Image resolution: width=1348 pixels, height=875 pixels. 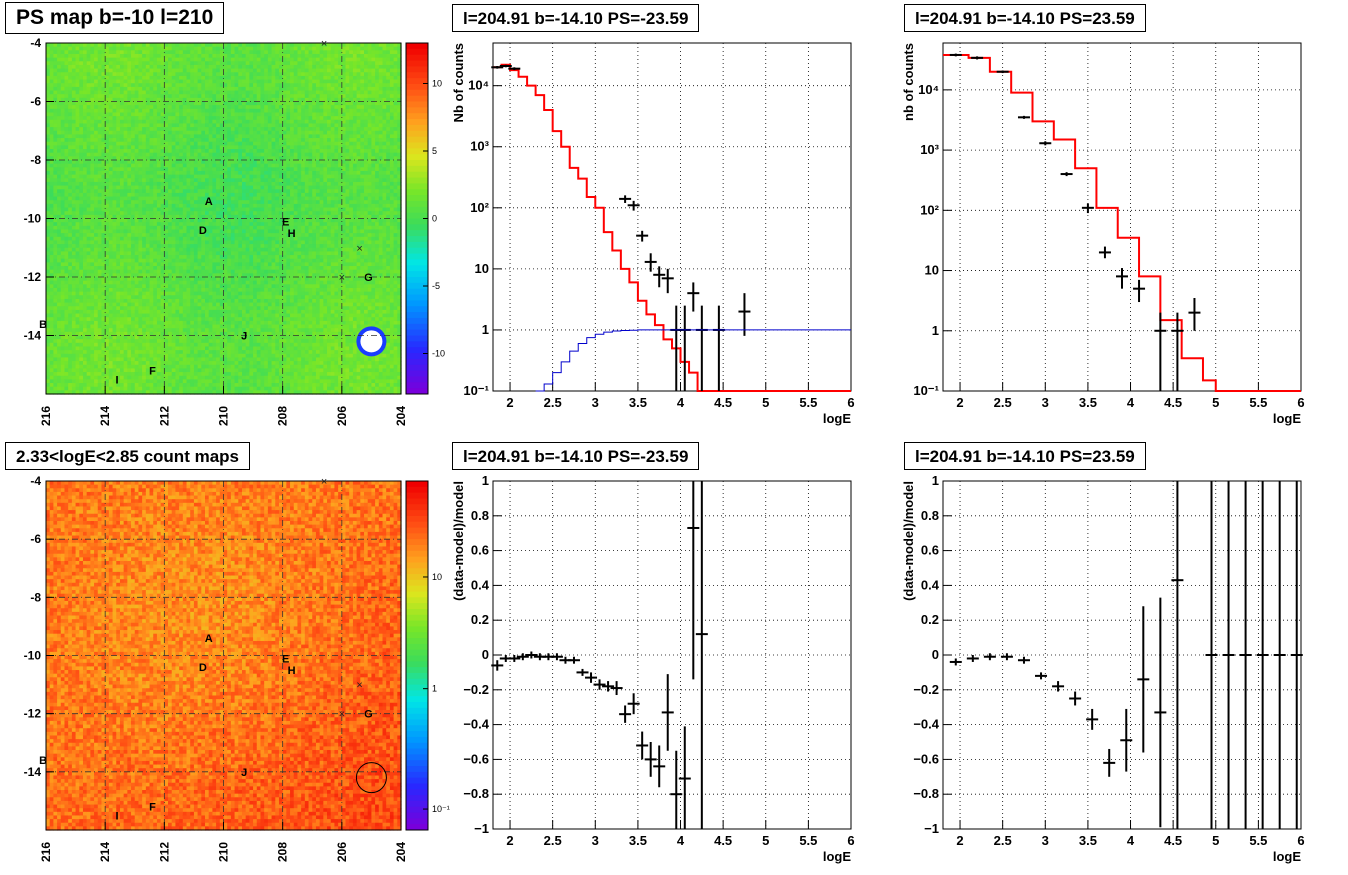 I want to click on colorbar-tick-label: 1, so click(x=434, y=689).